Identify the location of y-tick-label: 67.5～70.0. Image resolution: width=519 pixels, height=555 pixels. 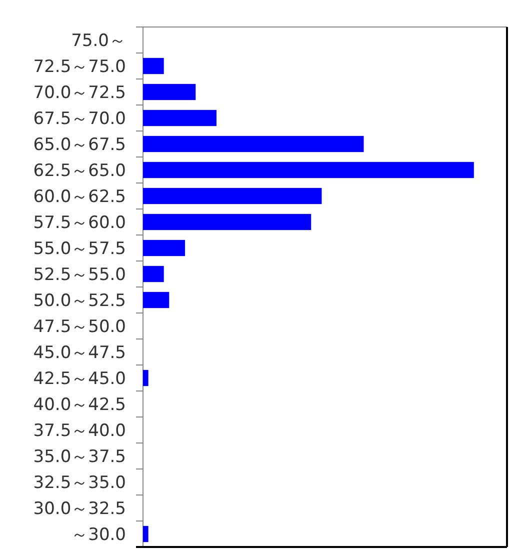
(79, 119).